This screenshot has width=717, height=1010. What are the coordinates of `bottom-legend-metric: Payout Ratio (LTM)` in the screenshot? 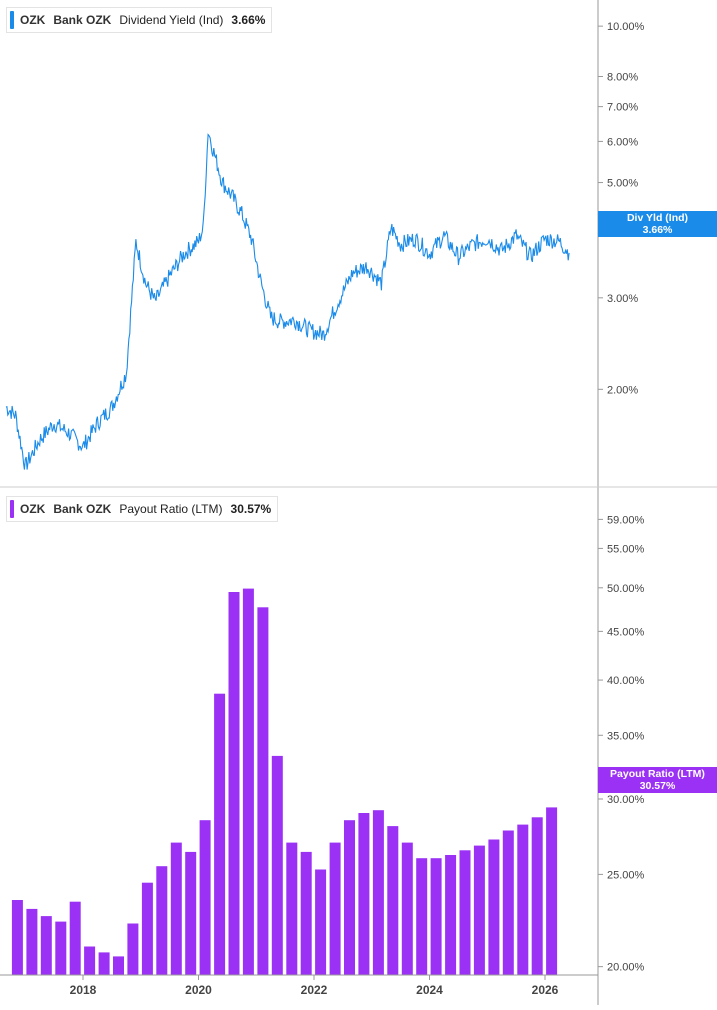 It's located at (171, 509).